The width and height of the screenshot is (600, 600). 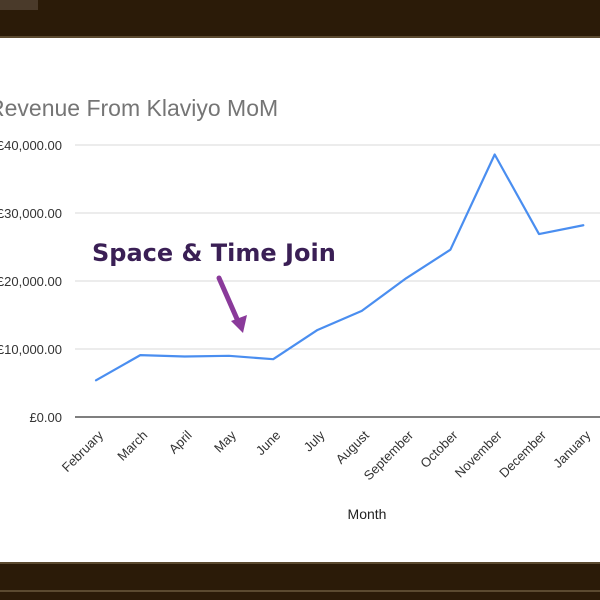 I want to click on x-tick-label: May, so click(x=225, y=441).